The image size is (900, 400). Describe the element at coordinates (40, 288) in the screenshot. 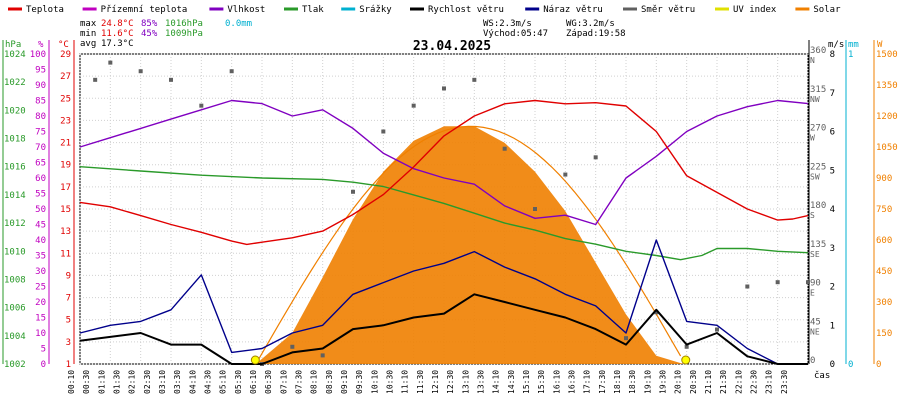

I see `percent-tick: 25` at that location.